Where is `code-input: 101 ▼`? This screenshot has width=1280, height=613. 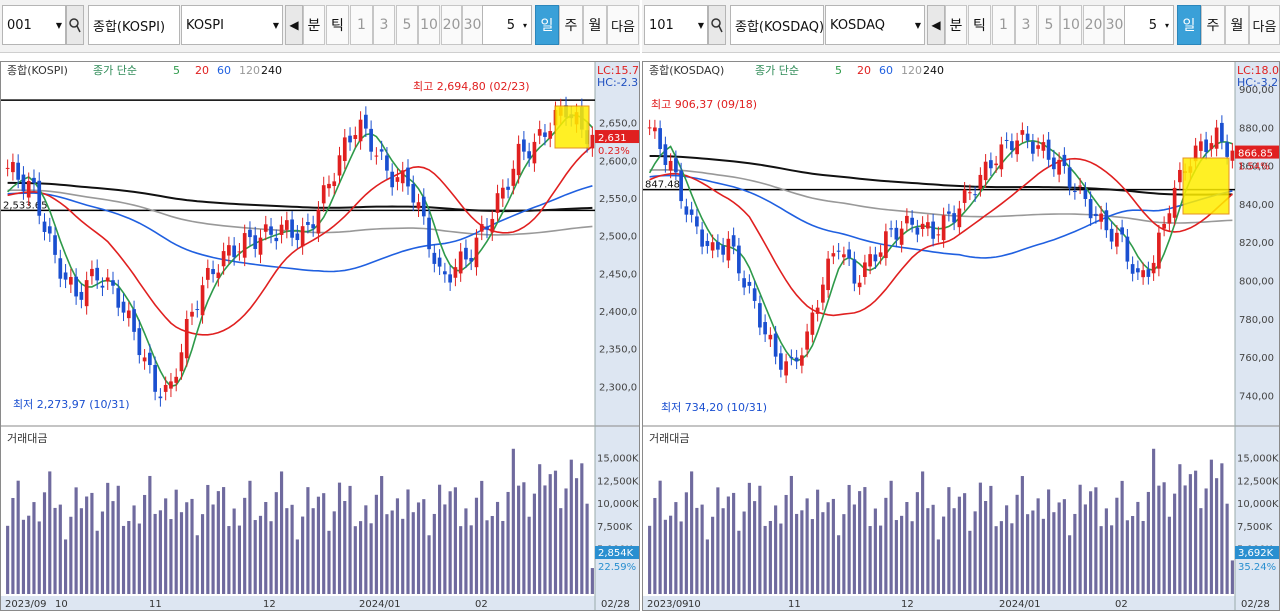 code-input: 101 ▼ is located at coordinates (676, 25).